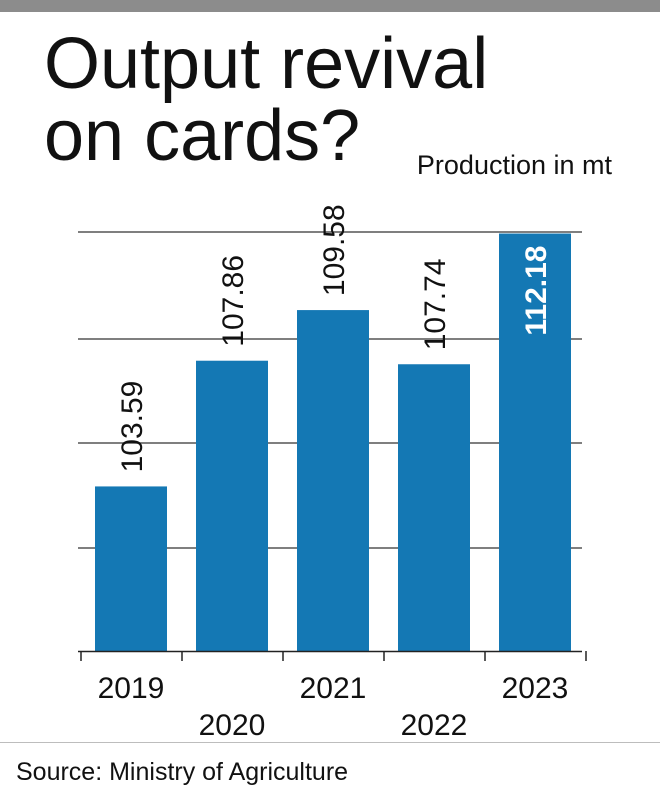 This screenshot has height=799, width=660. What do you see at coordinates (232, 724) in the screenshot?
I see `x-tick-label-2020: 2020` at bounding box center [232, 724].